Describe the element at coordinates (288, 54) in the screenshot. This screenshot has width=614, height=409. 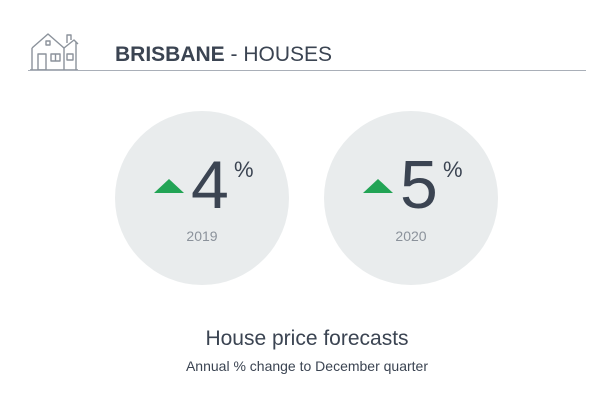
I see `property-type: HOUSES` at that location.